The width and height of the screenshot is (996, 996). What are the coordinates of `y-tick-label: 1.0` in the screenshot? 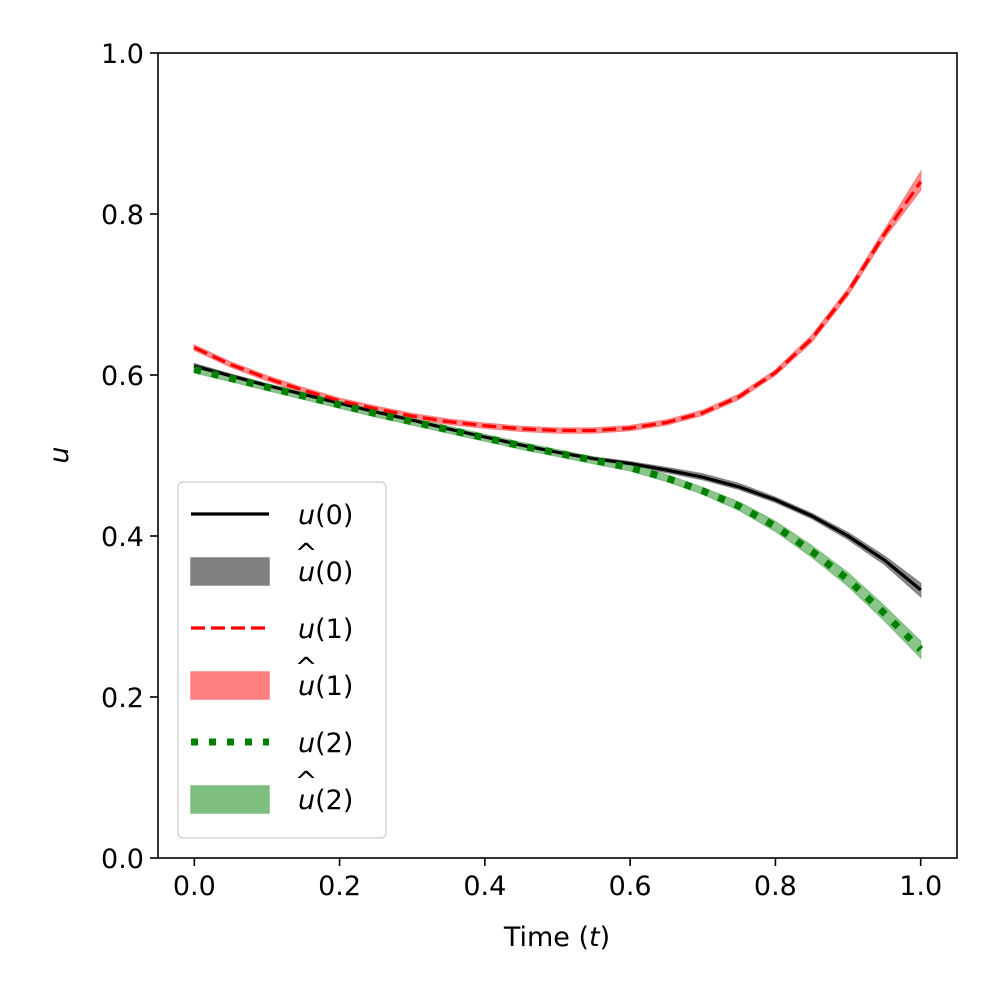 It's located at (122, 54).